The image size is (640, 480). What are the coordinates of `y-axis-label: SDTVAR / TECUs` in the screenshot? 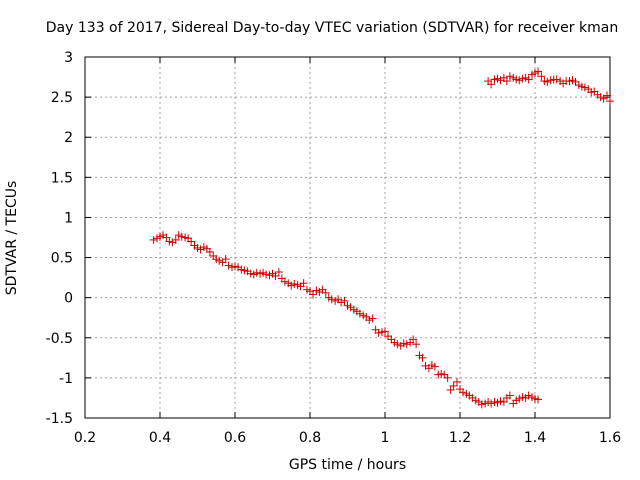 It's located at (12, 238).